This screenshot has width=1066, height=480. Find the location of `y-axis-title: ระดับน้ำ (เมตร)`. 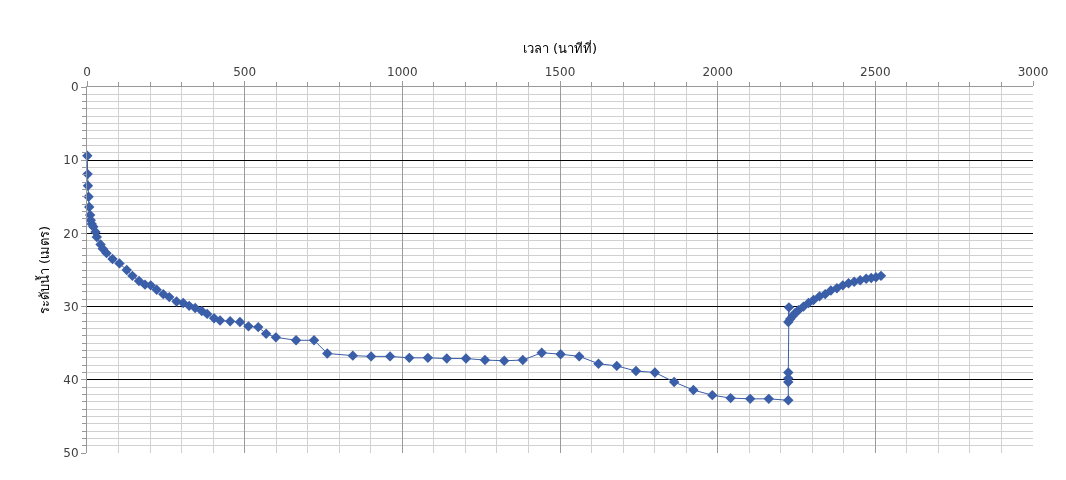

y-axis-title: ระดับน้ำ (เมตร) is located at coordinates (44, 270).